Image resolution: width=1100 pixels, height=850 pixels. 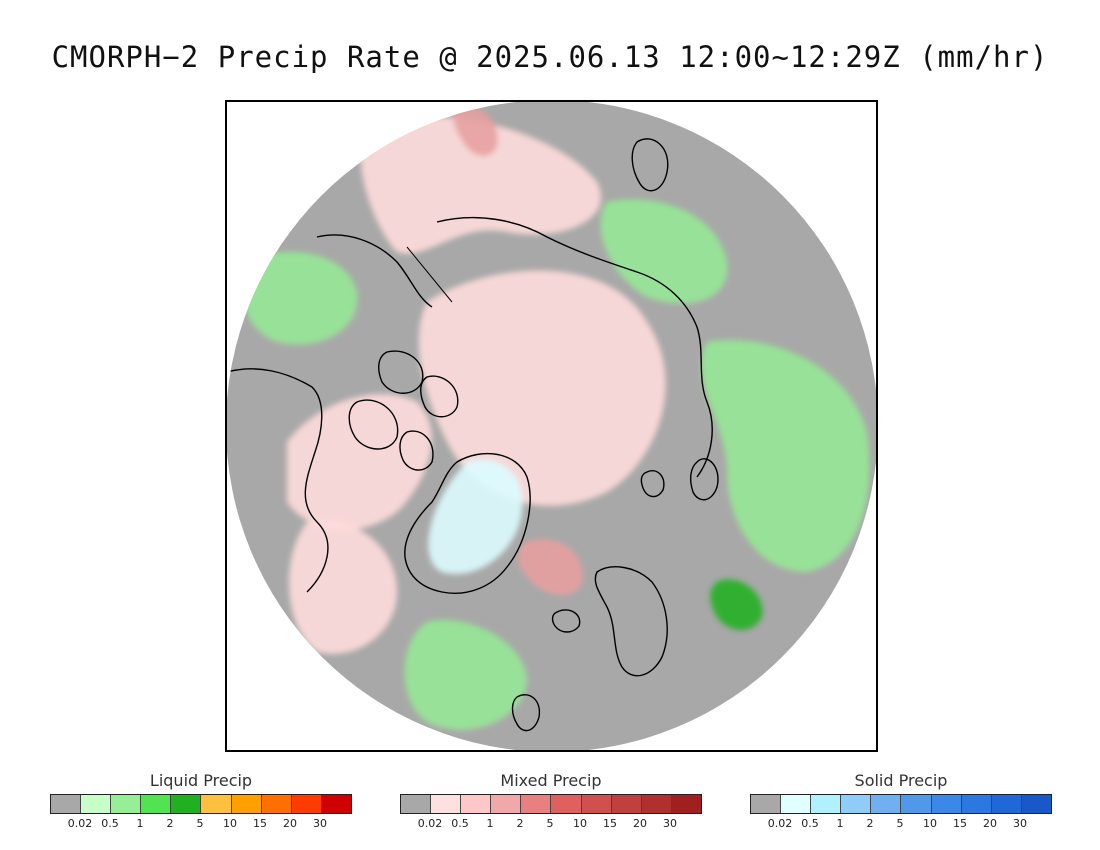 I want to click on scandinavia-coastline, so click(x=631, y=621).